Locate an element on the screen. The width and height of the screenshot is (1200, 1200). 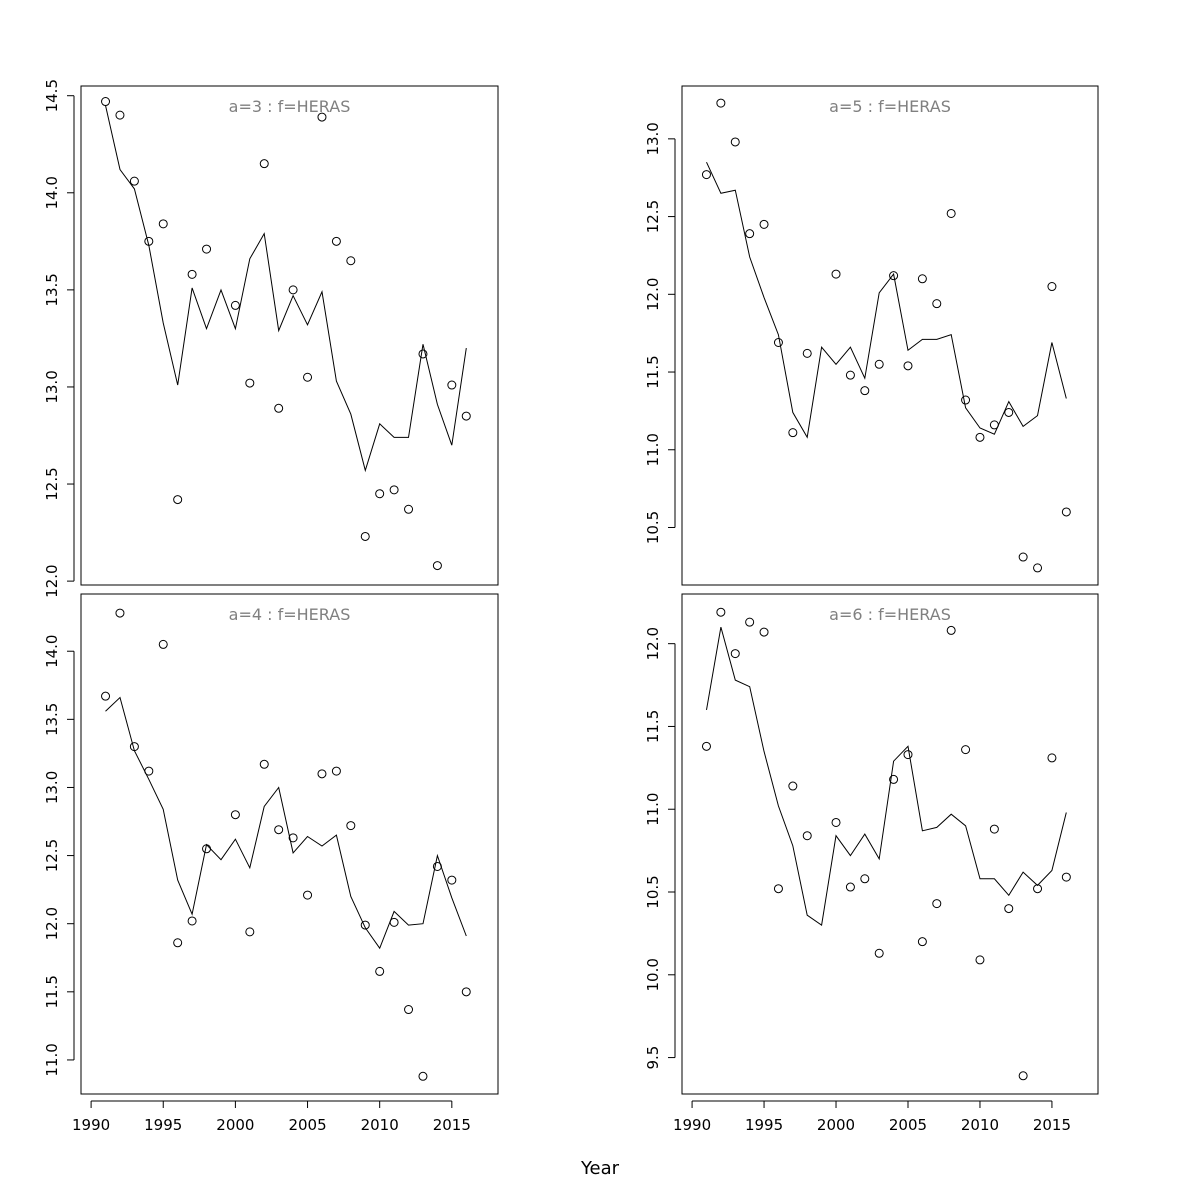
panel-title: a=3 : f=HERAS is located at coordinates (290, 106).